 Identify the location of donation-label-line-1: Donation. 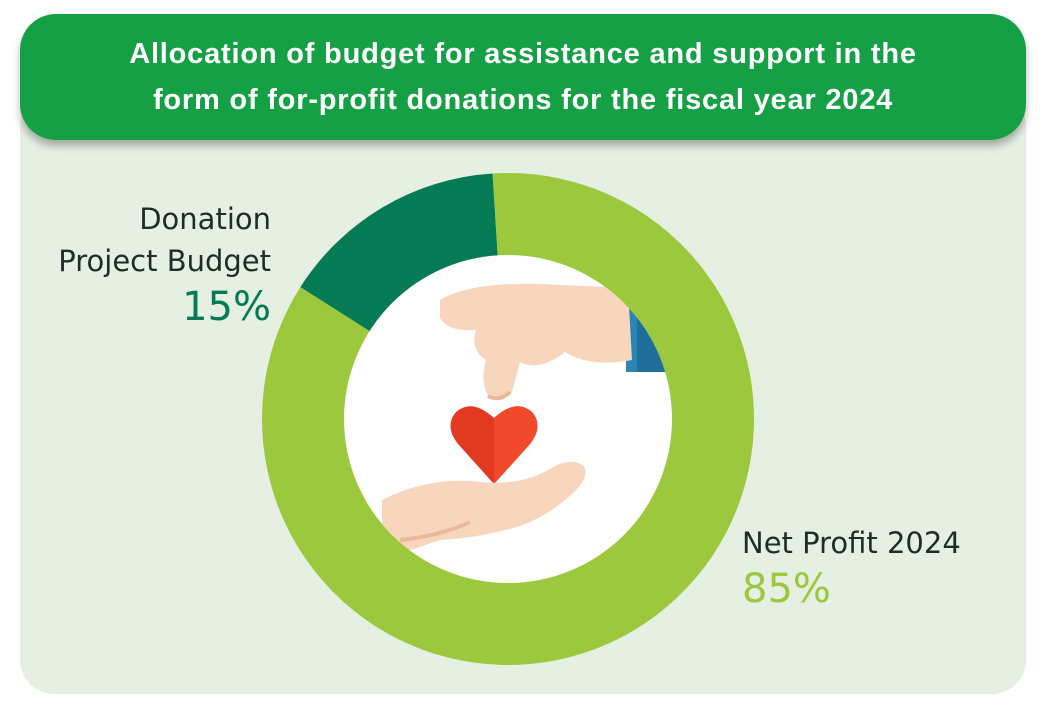
(205, 219).